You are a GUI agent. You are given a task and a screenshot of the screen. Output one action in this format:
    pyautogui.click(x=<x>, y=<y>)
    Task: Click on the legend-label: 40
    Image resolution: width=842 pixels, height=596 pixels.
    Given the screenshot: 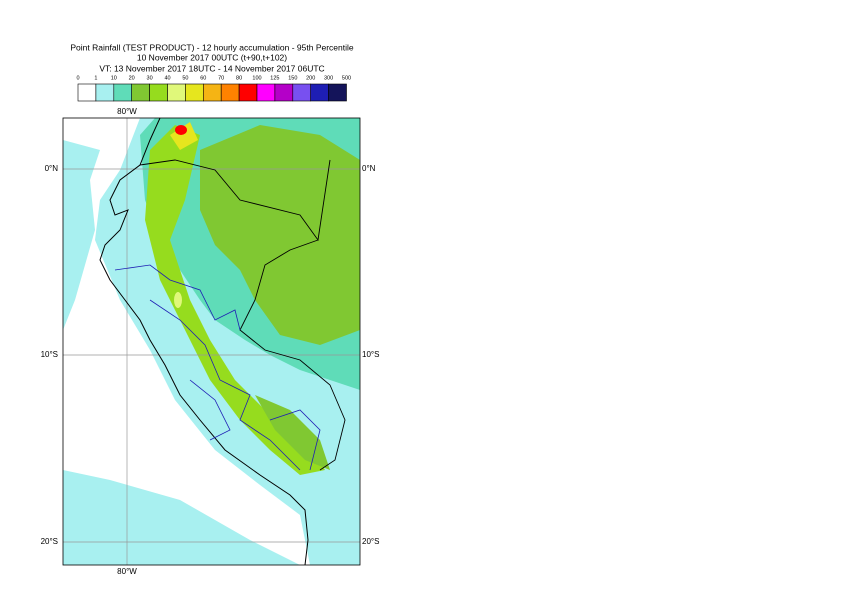 What is the action you would take?
    pyautogui.click(x=167, y=78)
    